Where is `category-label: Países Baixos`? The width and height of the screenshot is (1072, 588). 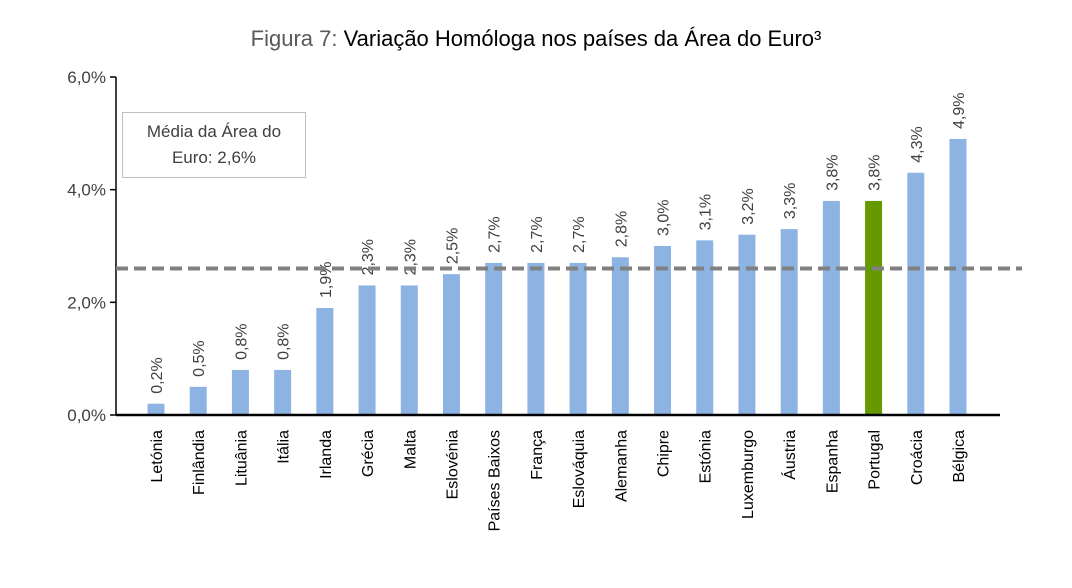 category-label: Países Baixos is located at coordinates (495, 480).